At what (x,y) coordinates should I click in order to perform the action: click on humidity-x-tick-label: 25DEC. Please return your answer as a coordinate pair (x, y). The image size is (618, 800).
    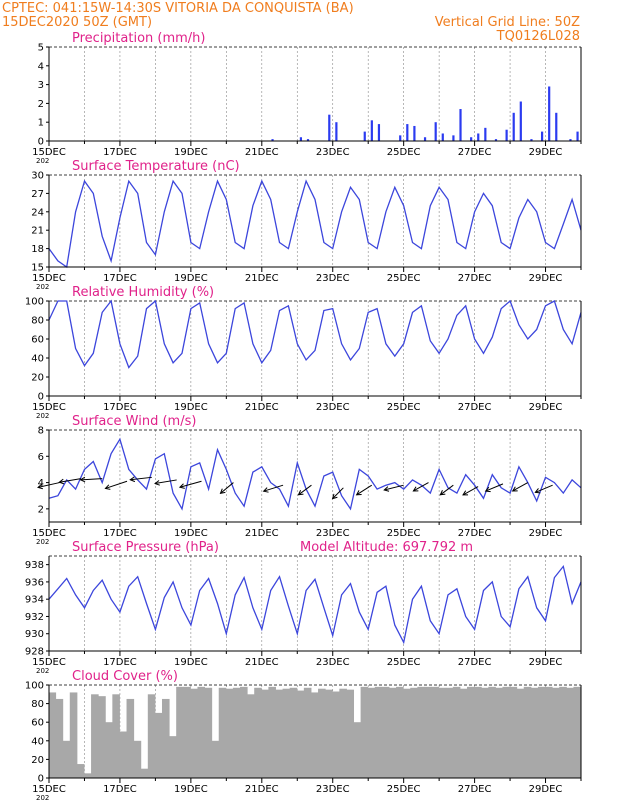
    Looking at the image, I should click on (404, 407).